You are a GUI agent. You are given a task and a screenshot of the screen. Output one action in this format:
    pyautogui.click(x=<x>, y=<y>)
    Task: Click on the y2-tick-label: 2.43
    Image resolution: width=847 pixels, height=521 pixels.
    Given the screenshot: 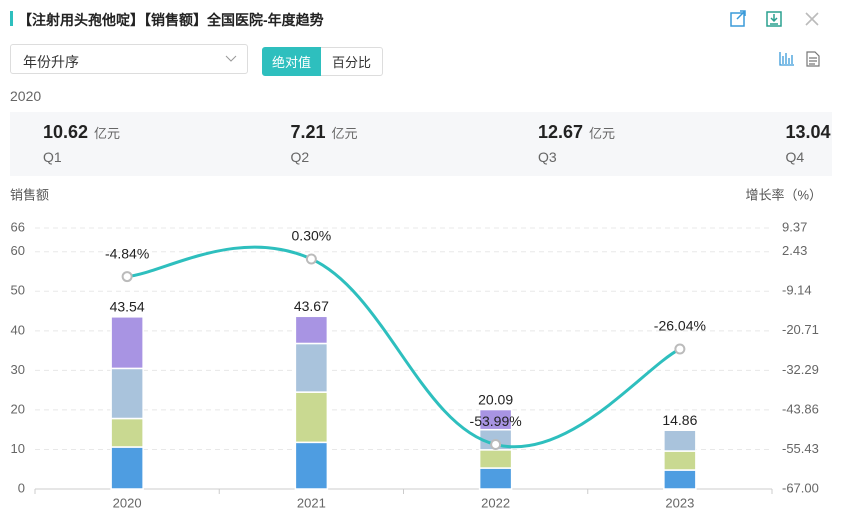 What is the action you would take?
    pyautogui.click(x=794, y=250)
    